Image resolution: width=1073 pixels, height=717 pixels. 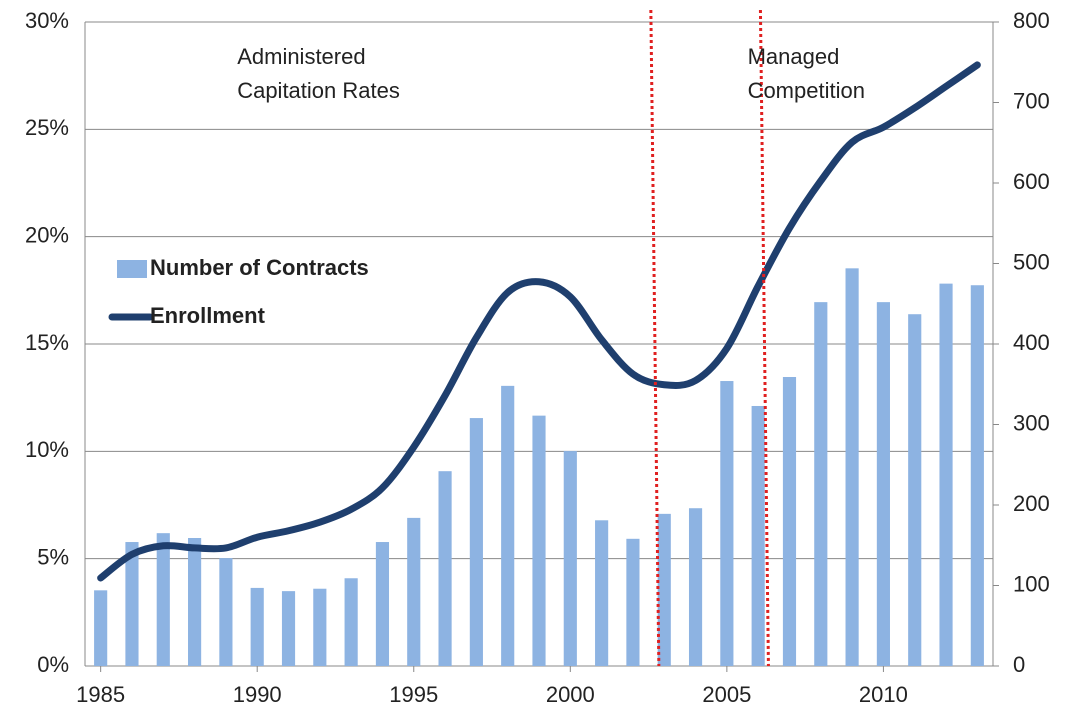 What do you see at coordinates (1031, 181) in the screenshot?
I see `y2-tick-label: 600` at bounding box center [1031, 181].